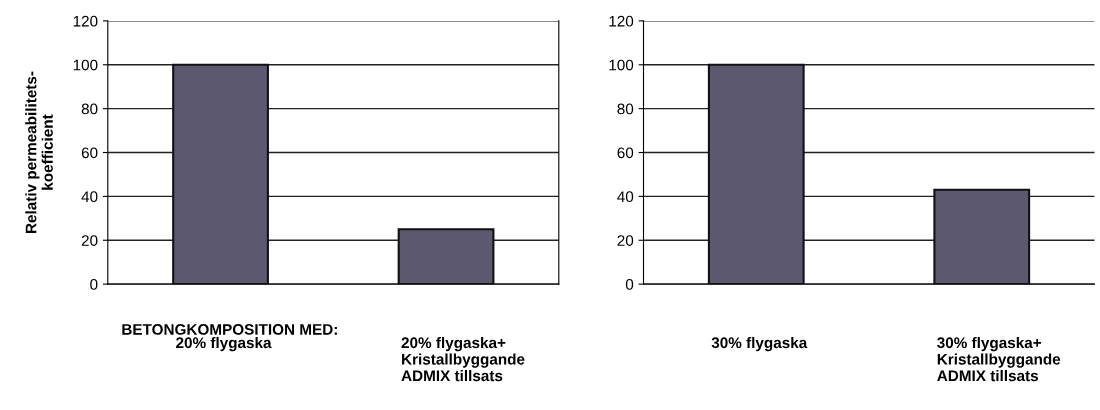 This screenshot has height=410, width=1100. I want to click on x-tick-label: 20% flygaska, so click(224, 344).